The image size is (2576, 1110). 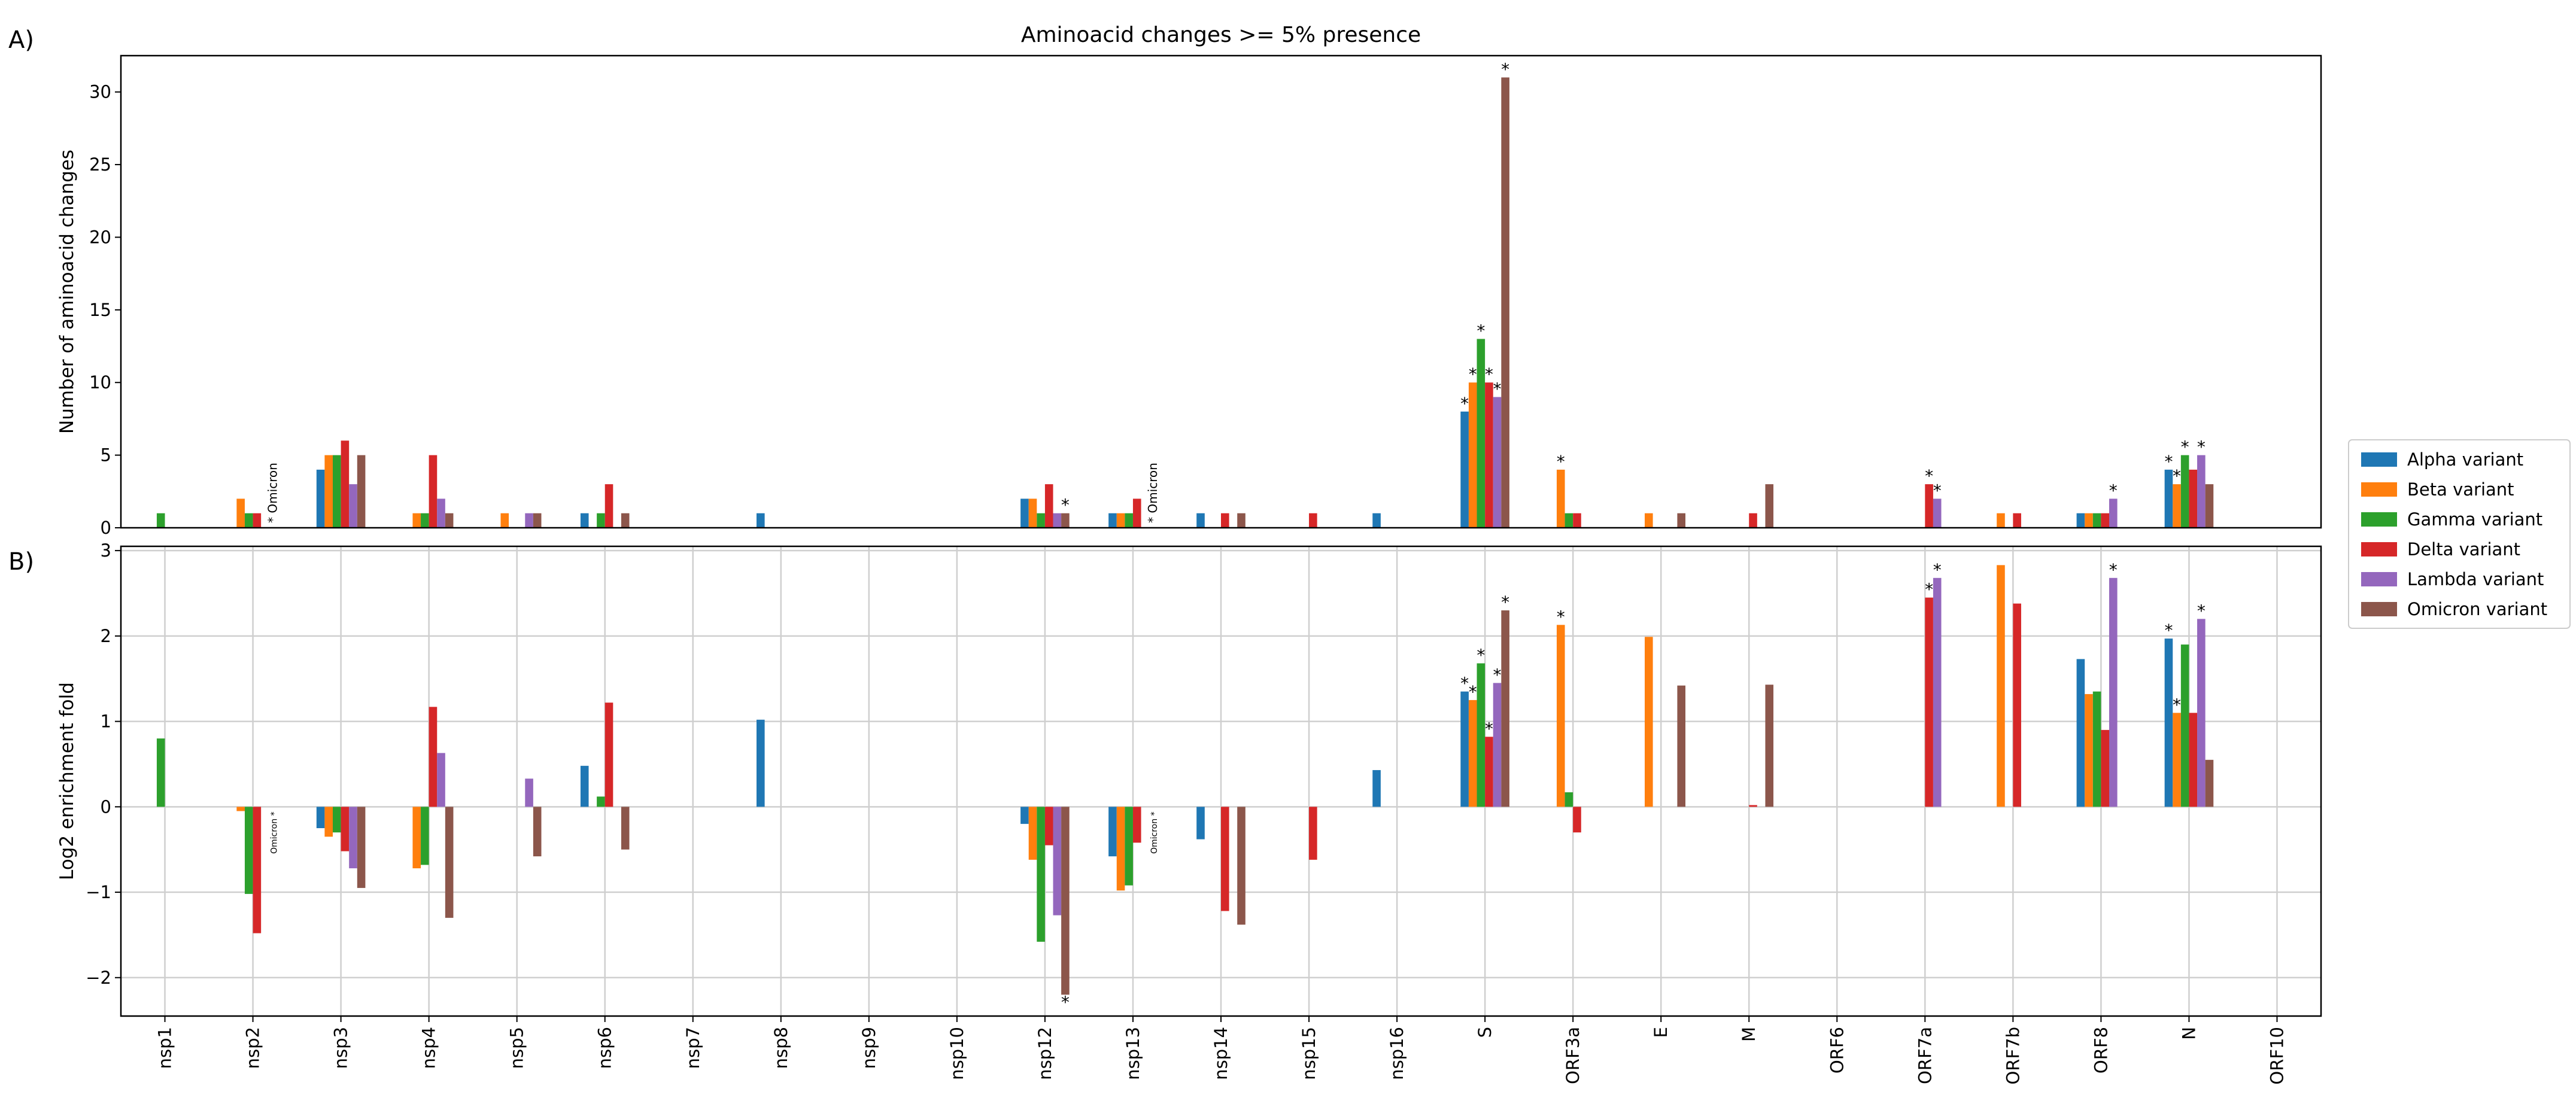 I want to click on omicron-annotation: Omicron *, so click(x=275, y=832).